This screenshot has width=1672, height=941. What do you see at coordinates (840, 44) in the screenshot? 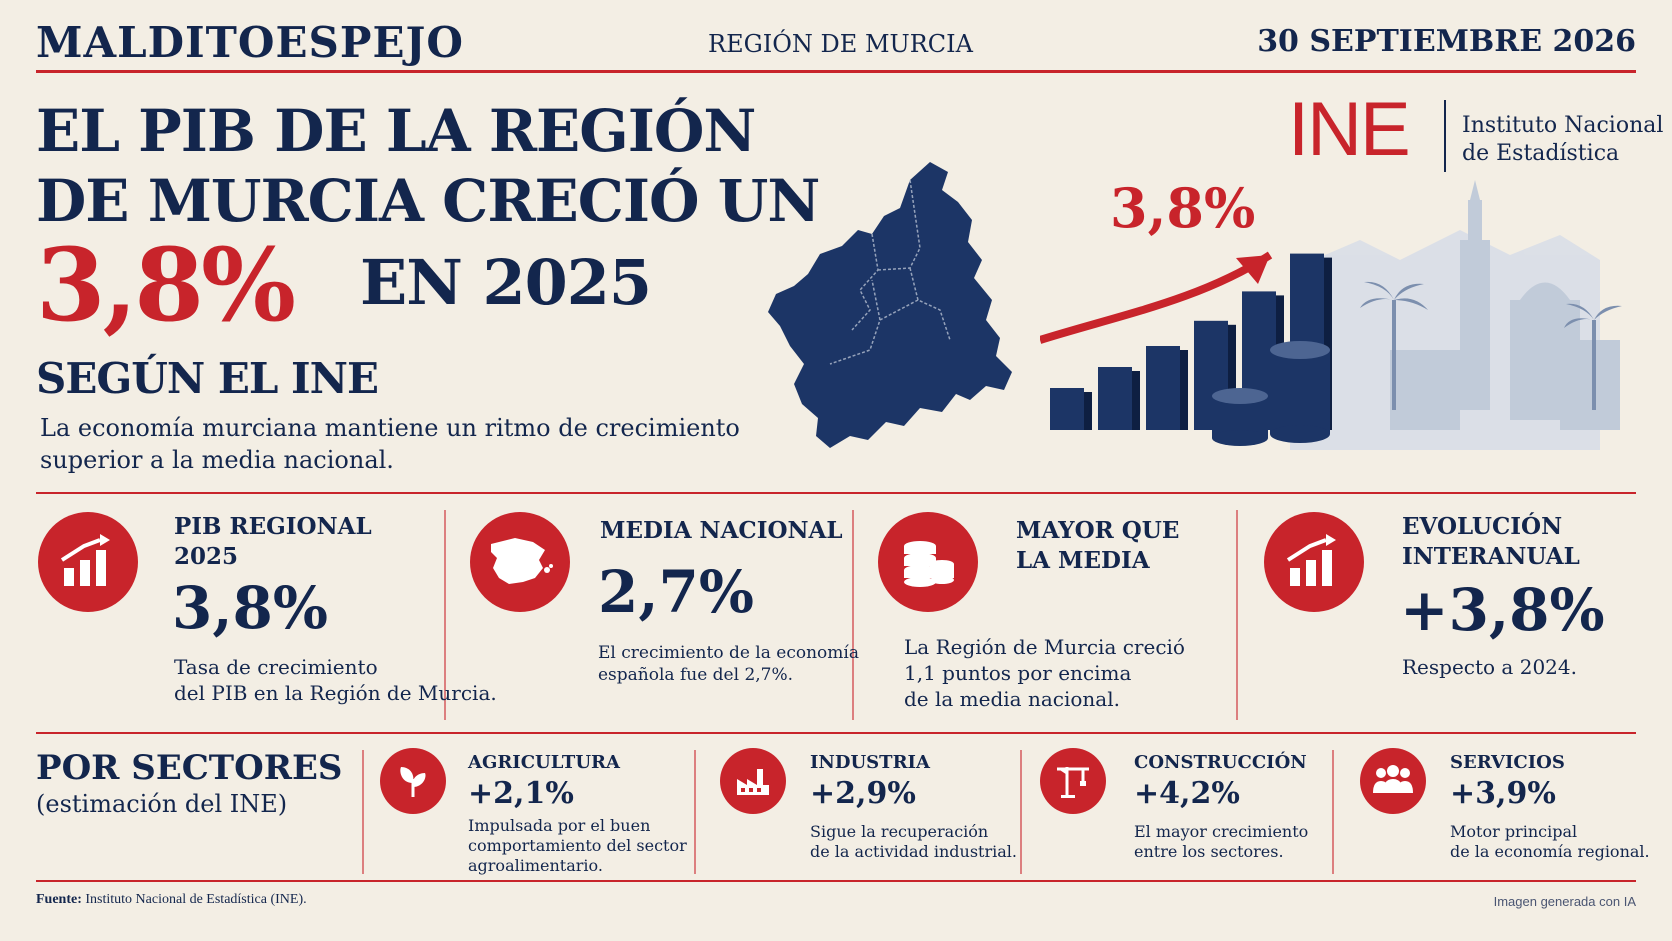
I see `region-label: REGIÓN DE MURCIA` at bounding box center [840, 44].